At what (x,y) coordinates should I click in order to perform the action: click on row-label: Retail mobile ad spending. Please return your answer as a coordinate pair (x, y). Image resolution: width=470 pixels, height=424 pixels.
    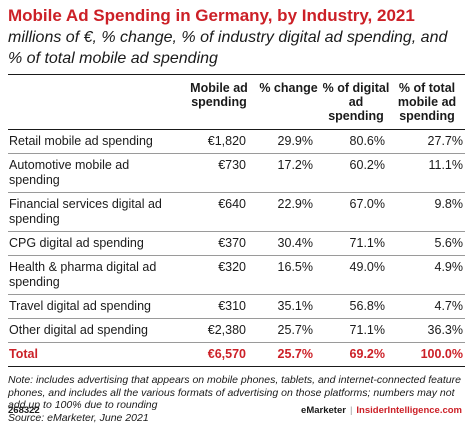
    Looking at the image, I should click on (95, 142).